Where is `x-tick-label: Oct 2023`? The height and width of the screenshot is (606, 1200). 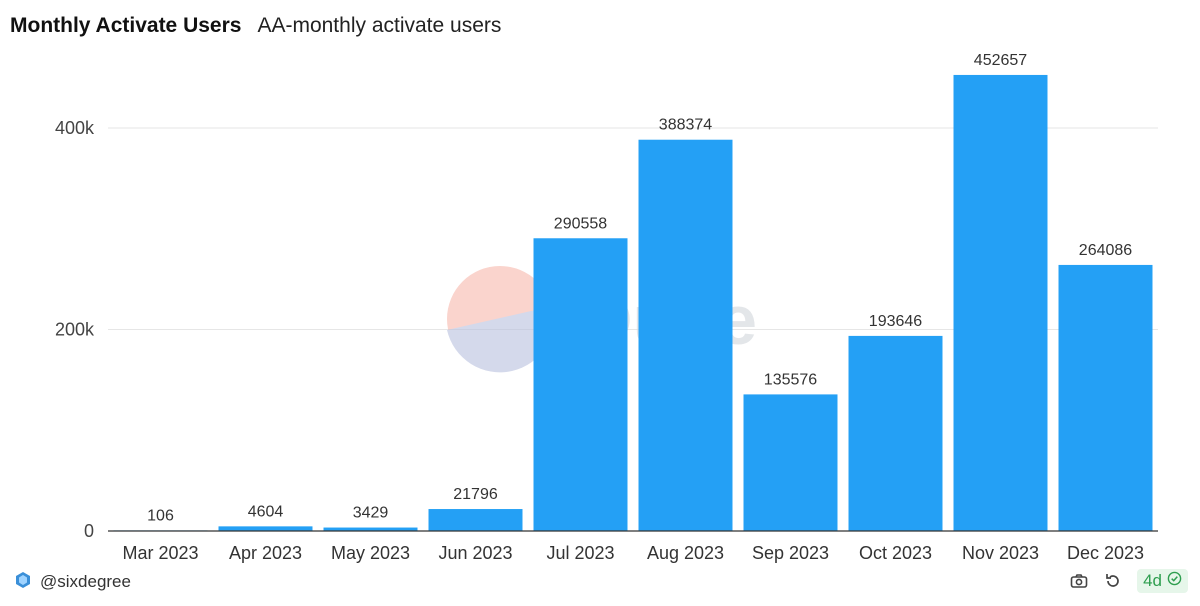
x-tick-label: Oct 2023 is located at coordinates (895, 553).